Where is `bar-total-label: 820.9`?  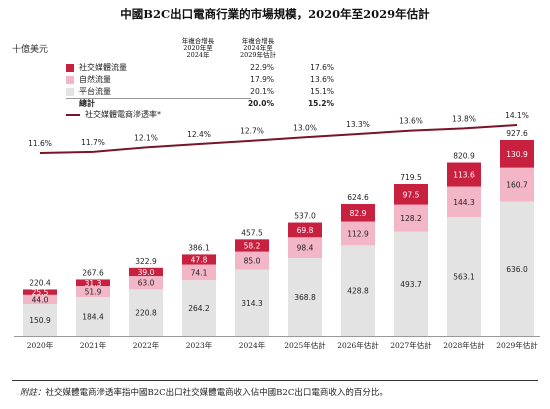 bar-total-label: 820.9 is located at coordinates (464, 156).